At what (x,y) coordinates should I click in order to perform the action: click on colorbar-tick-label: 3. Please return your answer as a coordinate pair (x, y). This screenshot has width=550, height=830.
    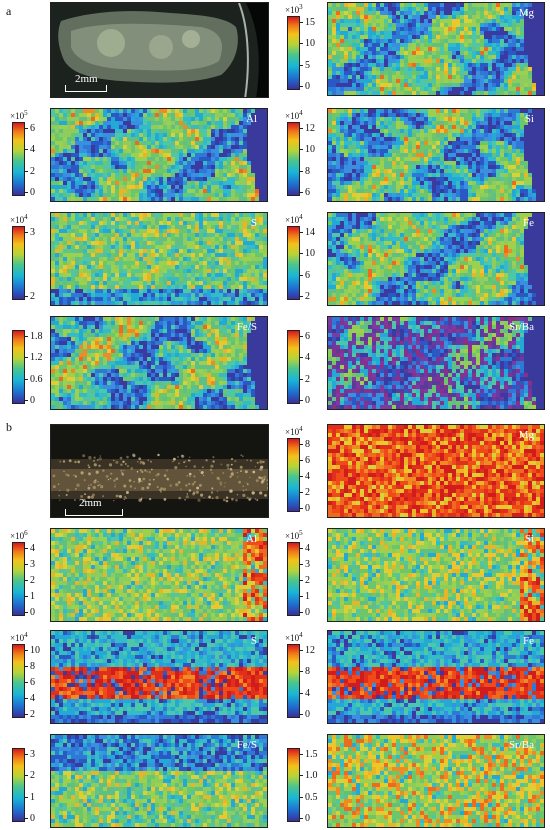
    Looking at the image, I should click on (30, 564).